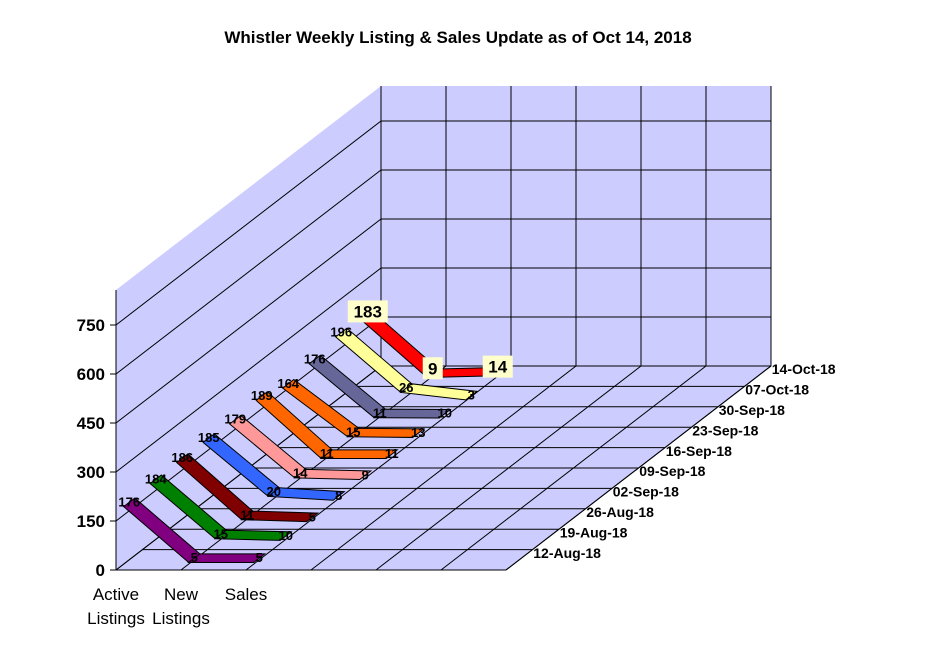  What do you see at coordinates (274, 491) in the screenshot?
I see `data-label: 20` at bounding box center [274, 491].